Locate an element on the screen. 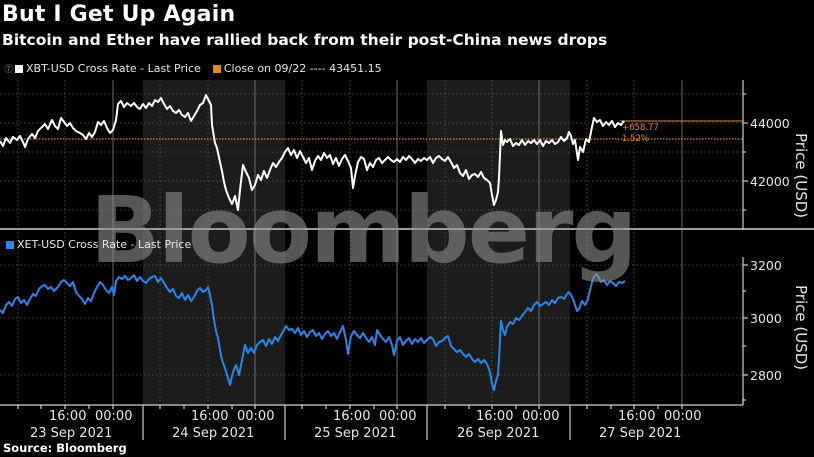 Image resolution: width=814 pixels, height=457 pixels. legend-label-eth: XET-USD Cross Rate - Last Price is located at coordinates (104, 244).